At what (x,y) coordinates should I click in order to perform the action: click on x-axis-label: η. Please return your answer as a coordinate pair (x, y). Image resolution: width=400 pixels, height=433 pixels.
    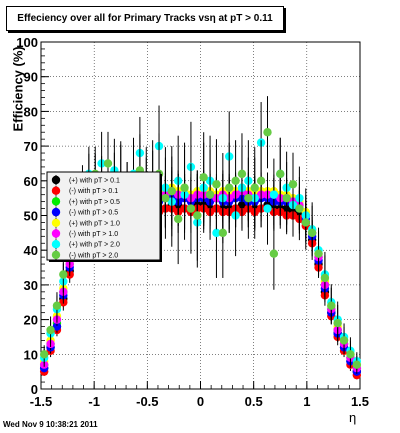
    Looking at the image, I should click on (353, 417).